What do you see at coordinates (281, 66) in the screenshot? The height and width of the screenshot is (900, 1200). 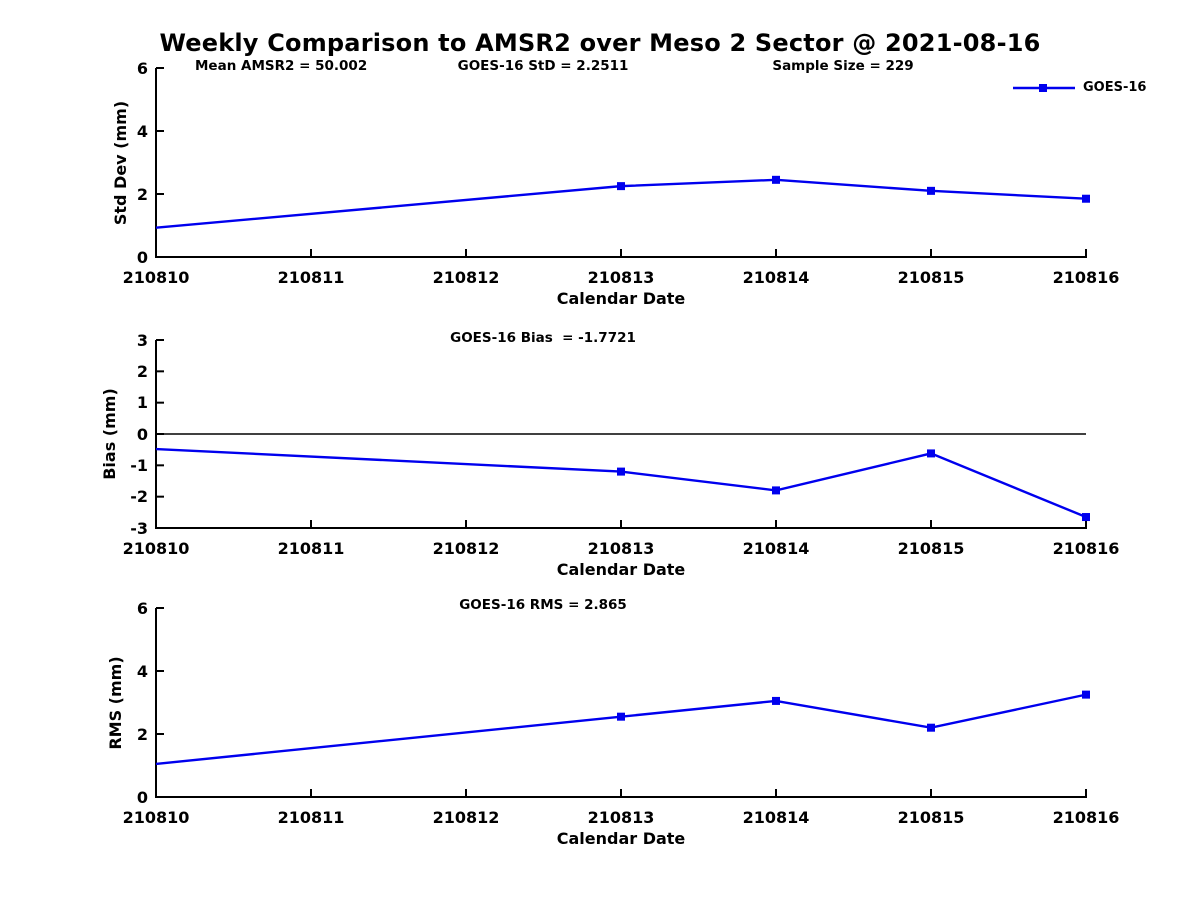 I see `annotation-text: Mean AMSR2 = 50.002` at bounding box center [281, 66].